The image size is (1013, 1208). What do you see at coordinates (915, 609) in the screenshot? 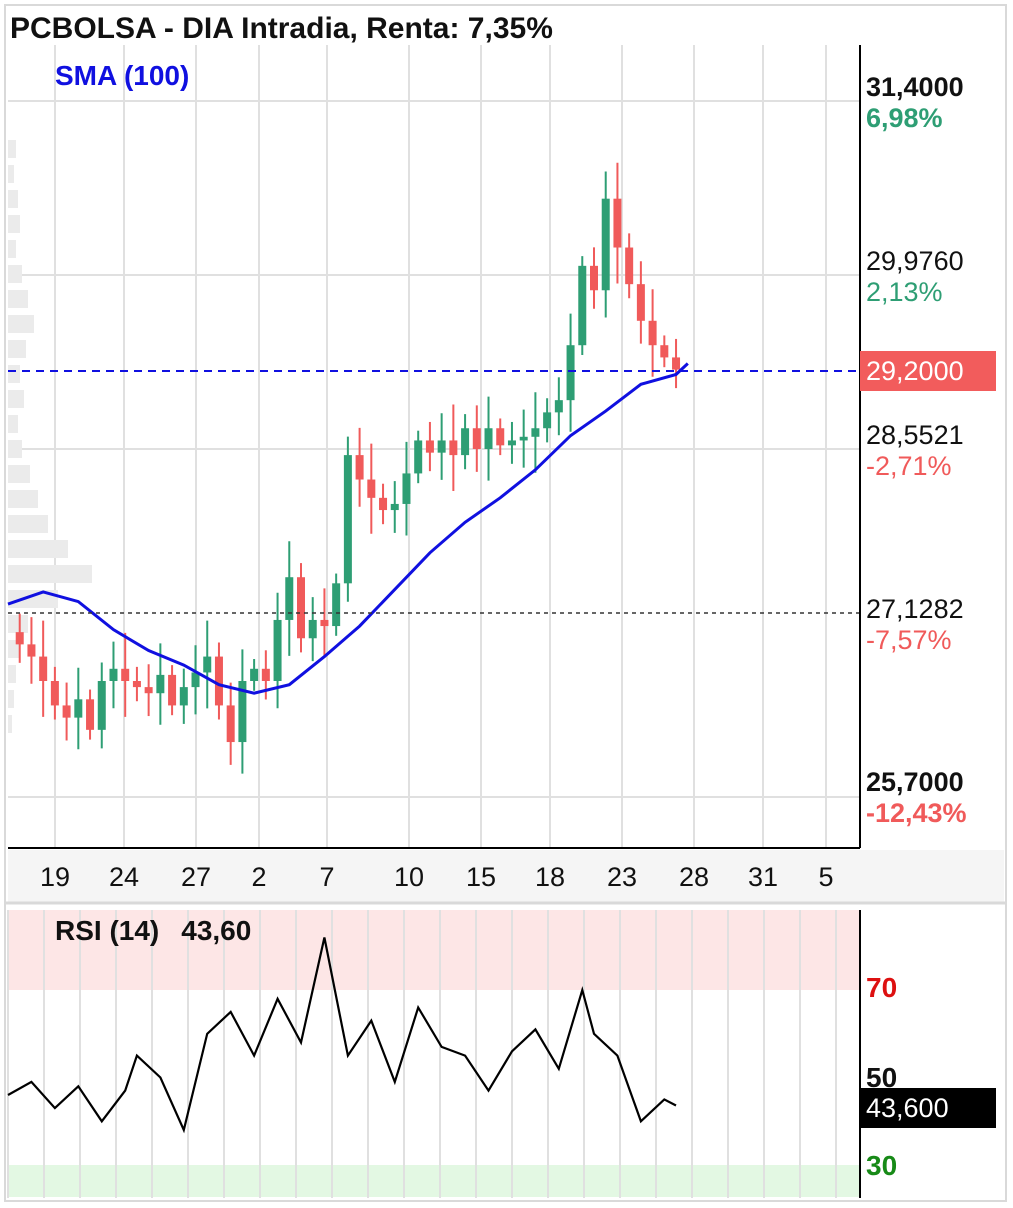
I see `price-label-ref: 27,1282` at bounding box center [915, 609].